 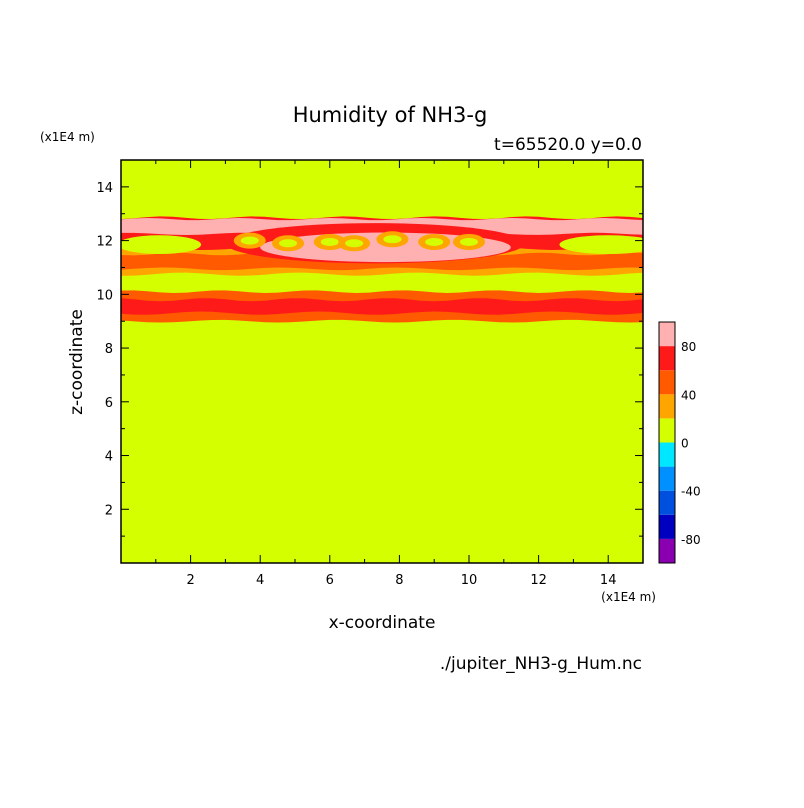 What do you see at coordinates (541, 664) in the screenshot?
I see `file-label: ./jupiter_NH3-g_Hum.nc` at bounding box center [541, 664].